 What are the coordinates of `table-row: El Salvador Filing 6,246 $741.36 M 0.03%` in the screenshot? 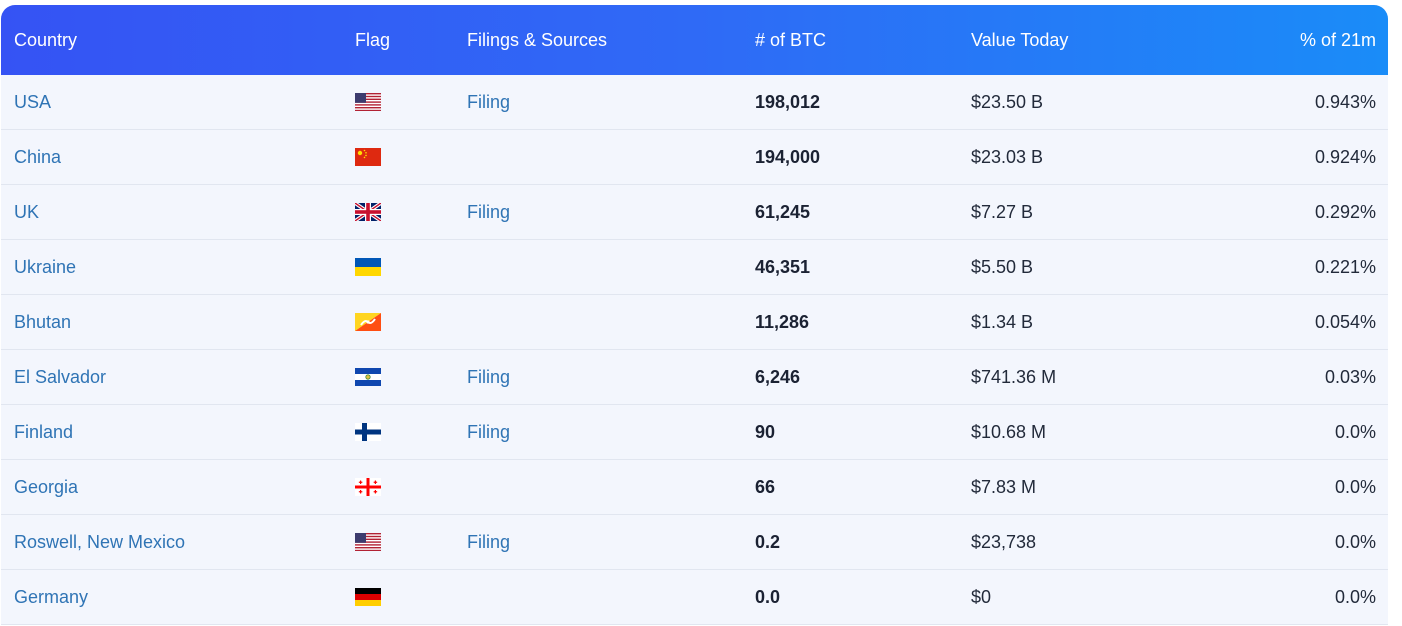 It's located at (694, 377).